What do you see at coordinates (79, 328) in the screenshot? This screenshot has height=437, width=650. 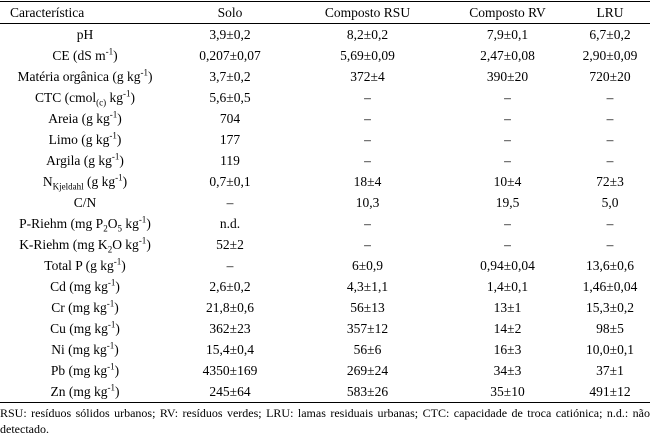 I see `label-part: Cu (mg kg` at bounding box center [79, 328].